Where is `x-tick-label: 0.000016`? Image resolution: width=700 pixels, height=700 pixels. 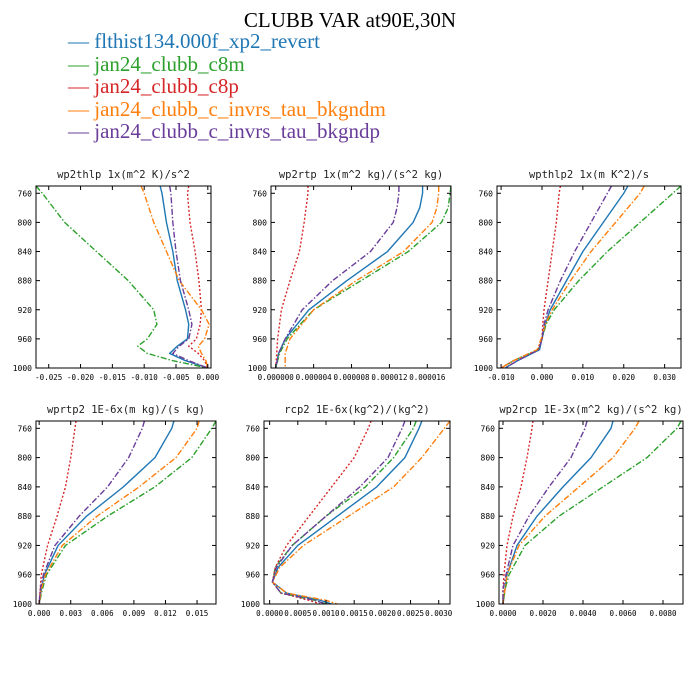 x-tick-label: 0.000016 is located at coordinates (427, 377).